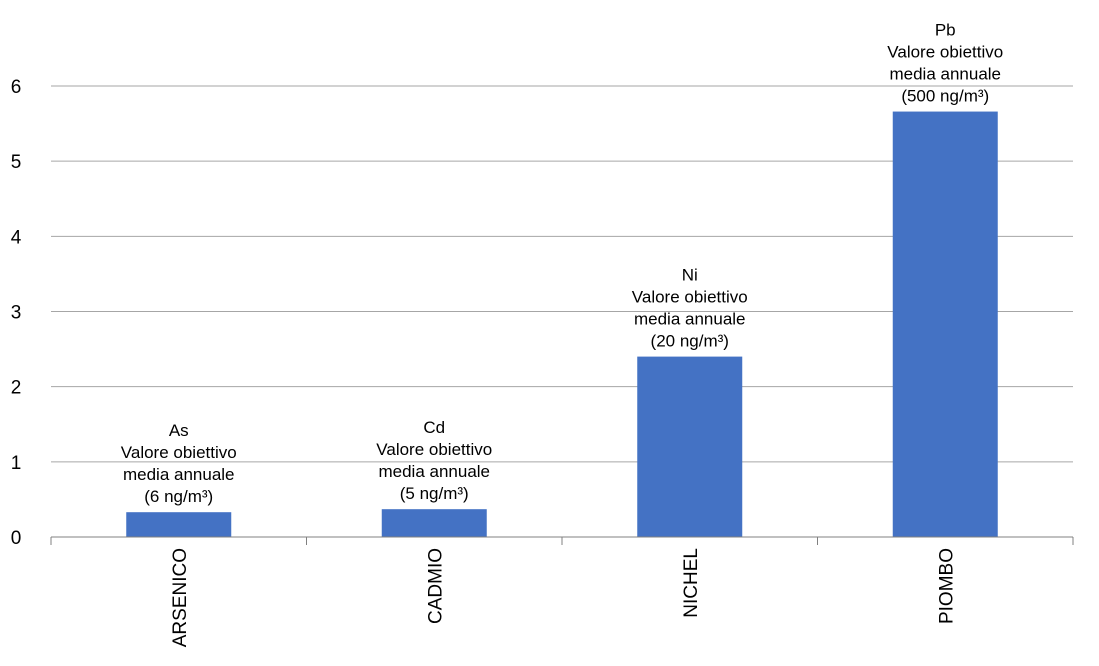  I want to click on data-annotation: Pb, so click(945, 30).